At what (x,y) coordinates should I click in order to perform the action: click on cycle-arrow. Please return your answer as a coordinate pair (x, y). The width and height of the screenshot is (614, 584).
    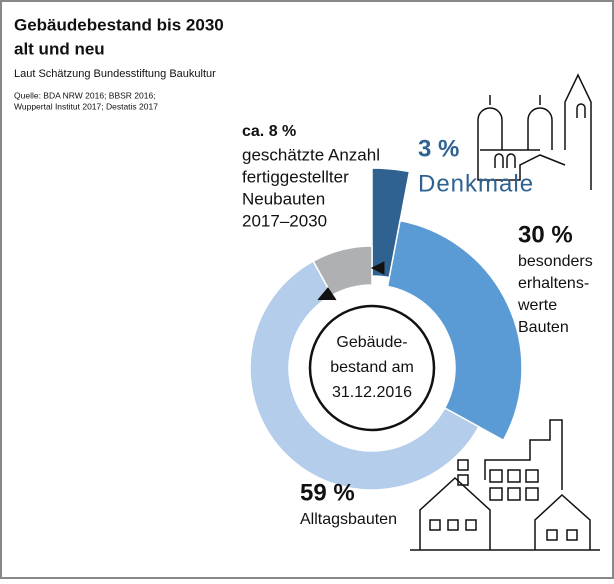
    Looking at the image, I should click on (372, 368).